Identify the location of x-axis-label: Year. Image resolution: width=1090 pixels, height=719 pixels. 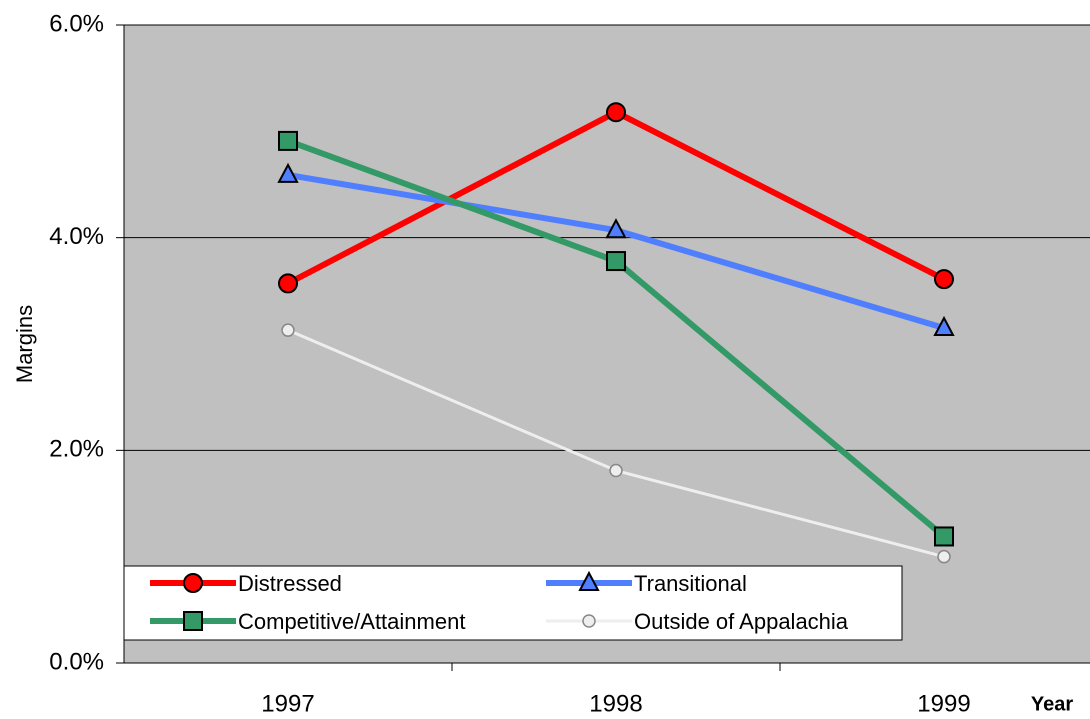
(1052, 704).